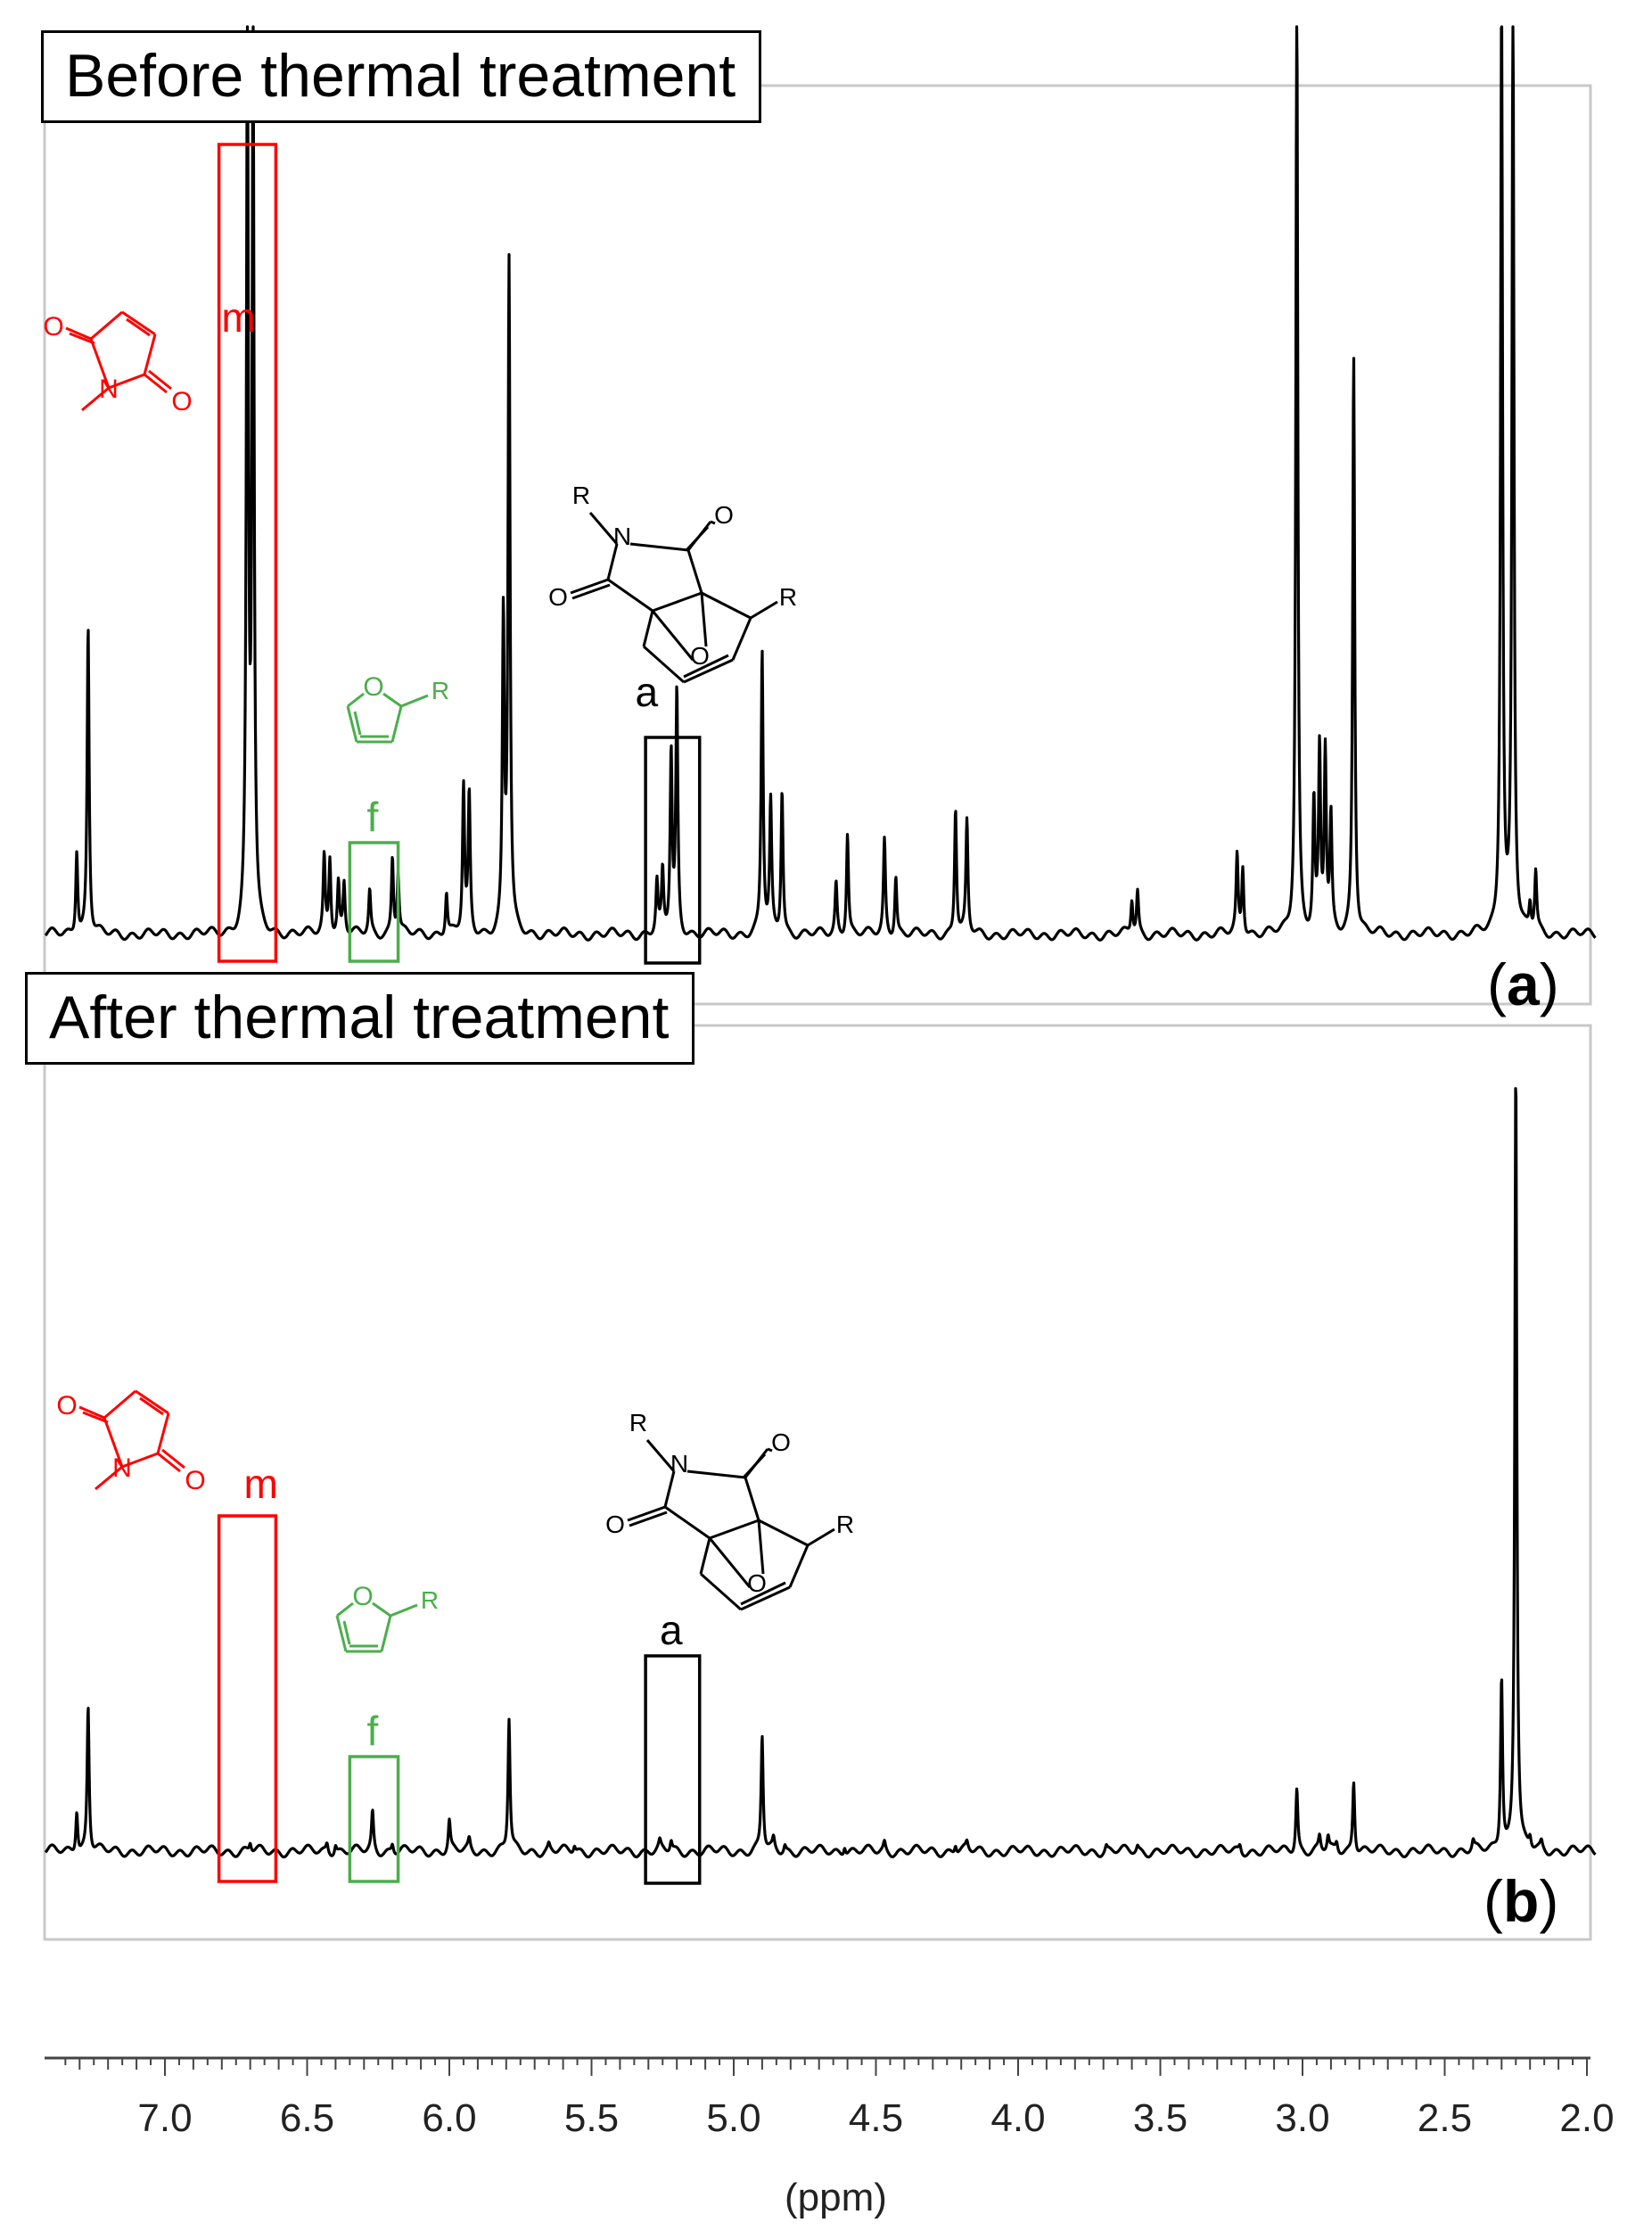 This screenshot has width=1652, height=2231. I want to click on annotation-label-a-b: a, so click(671, 1630).